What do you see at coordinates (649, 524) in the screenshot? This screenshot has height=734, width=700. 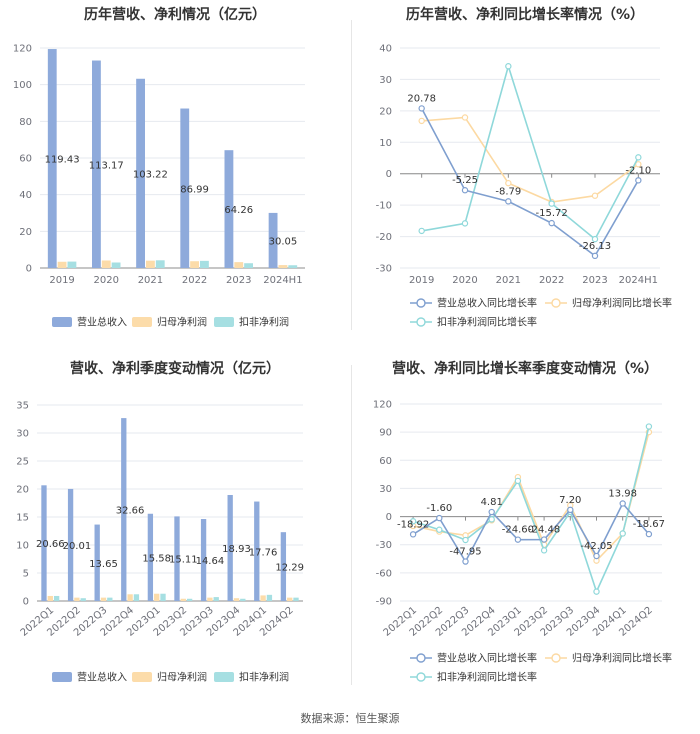 I see `data-label: -18.67` at bounding box center [649, 524].